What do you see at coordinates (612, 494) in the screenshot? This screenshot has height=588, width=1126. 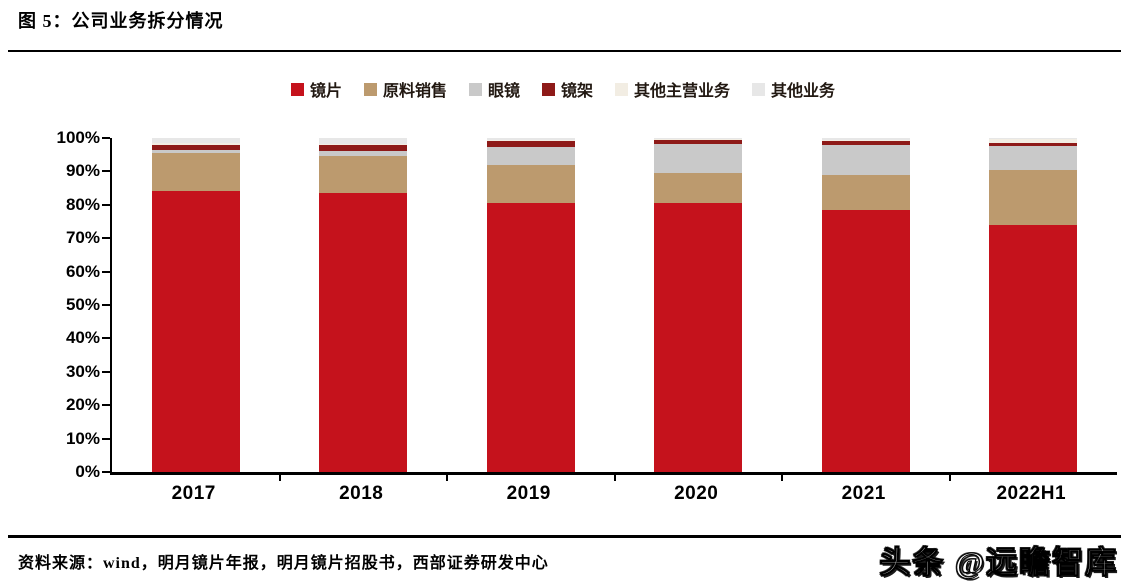 I see `x-axis: 2017 2018 2019 2020 2021 2022H1` at bounding box center [612, 494].